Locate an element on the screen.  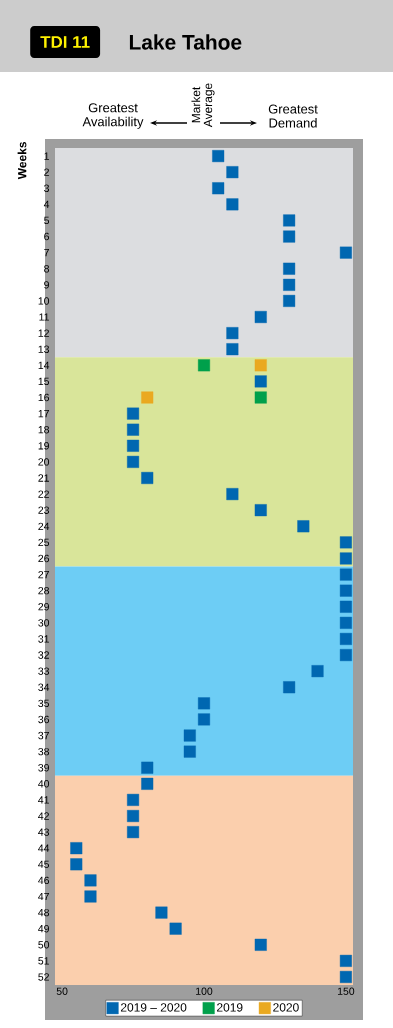
y-tick-label: 24 is located at coordinates (44, 526).